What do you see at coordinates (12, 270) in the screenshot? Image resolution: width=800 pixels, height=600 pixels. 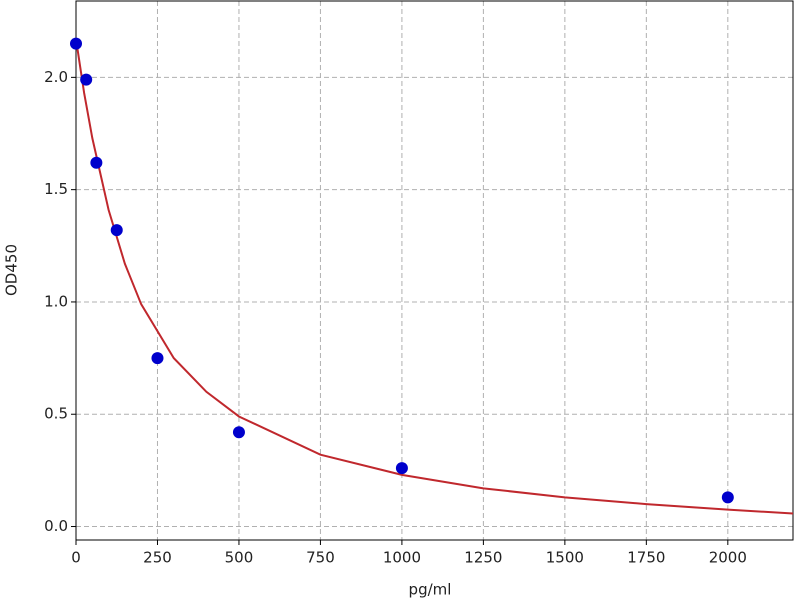 I see `y-axis-label: OD450` at bounding box center [12, 270].